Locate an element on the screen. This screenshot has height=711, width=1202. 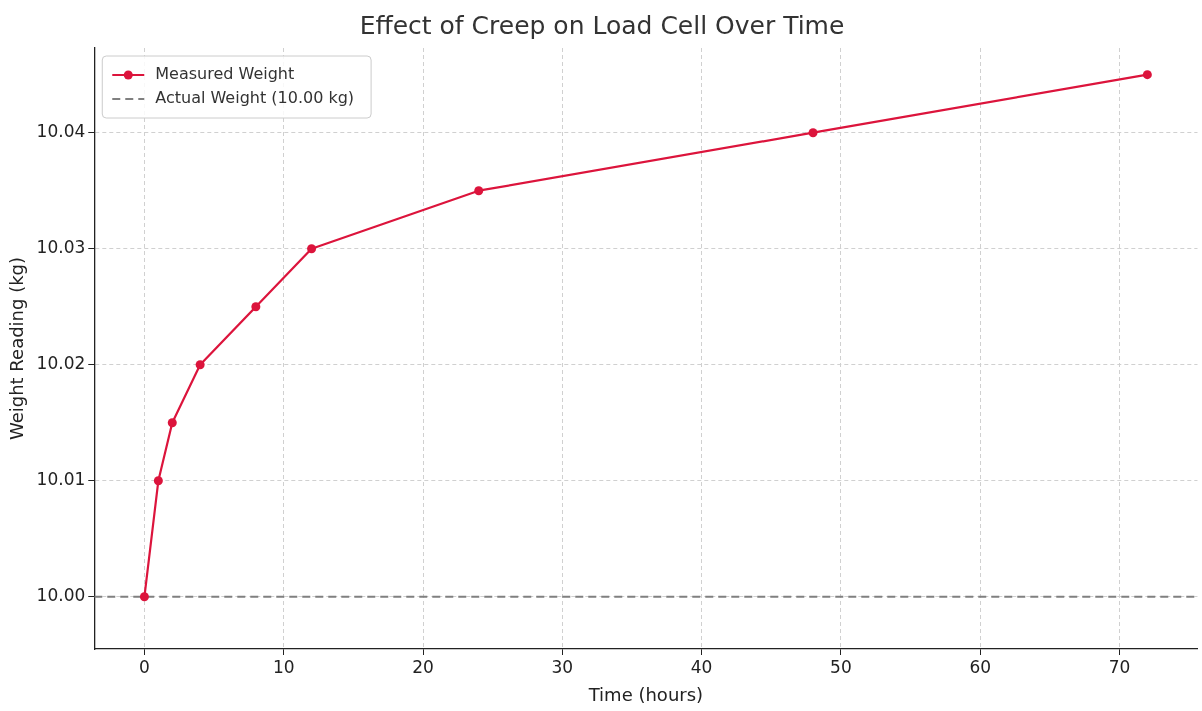
x-tick-label: 50 is located at coordinates (841, 666).